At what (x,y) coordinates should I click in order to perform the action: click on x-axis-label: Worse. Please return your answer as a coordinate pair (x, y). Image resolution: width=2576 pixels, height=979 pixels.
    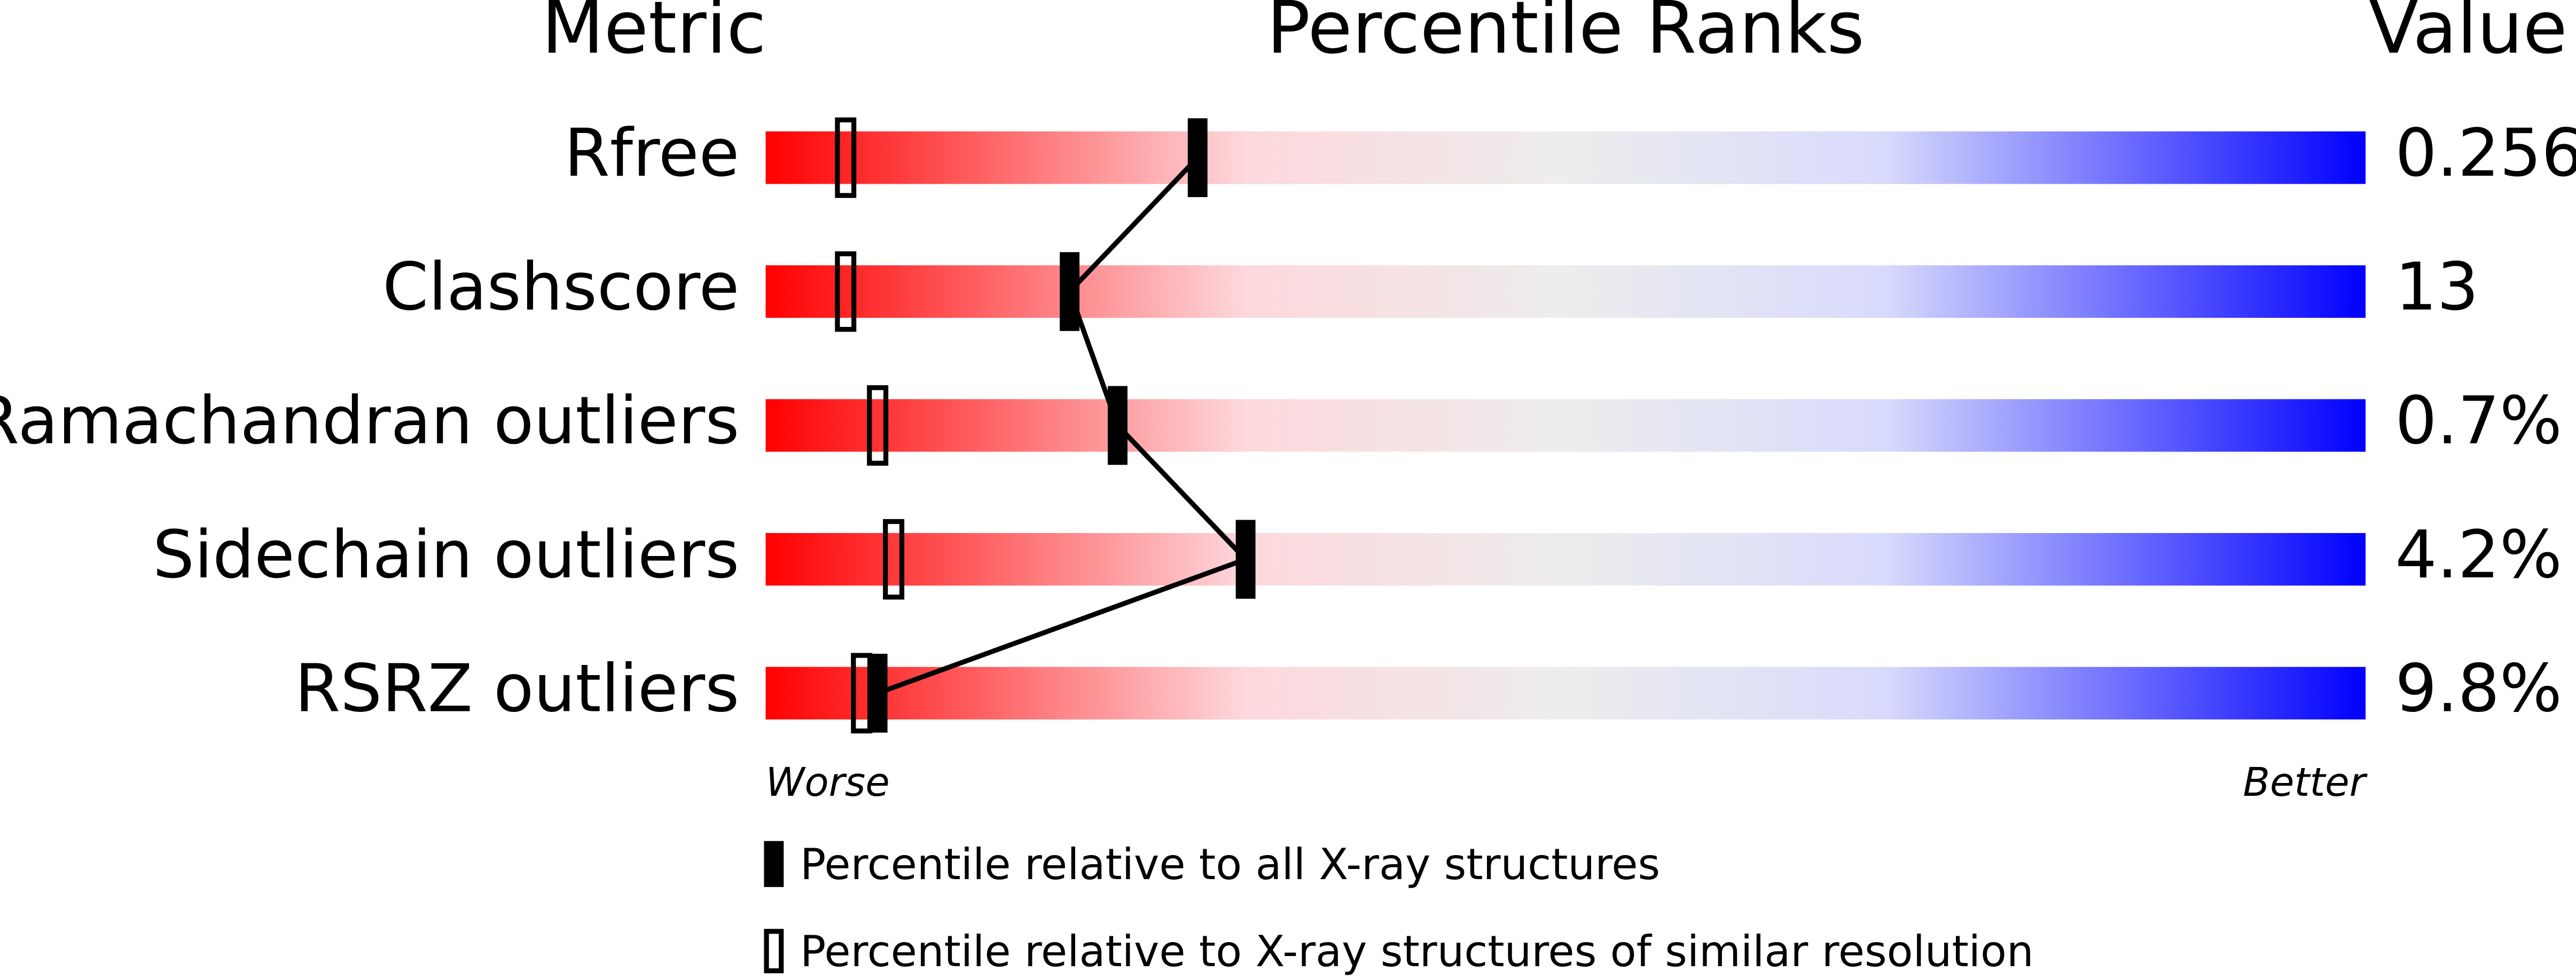
    Looking at the image, I should click on (827, 782).